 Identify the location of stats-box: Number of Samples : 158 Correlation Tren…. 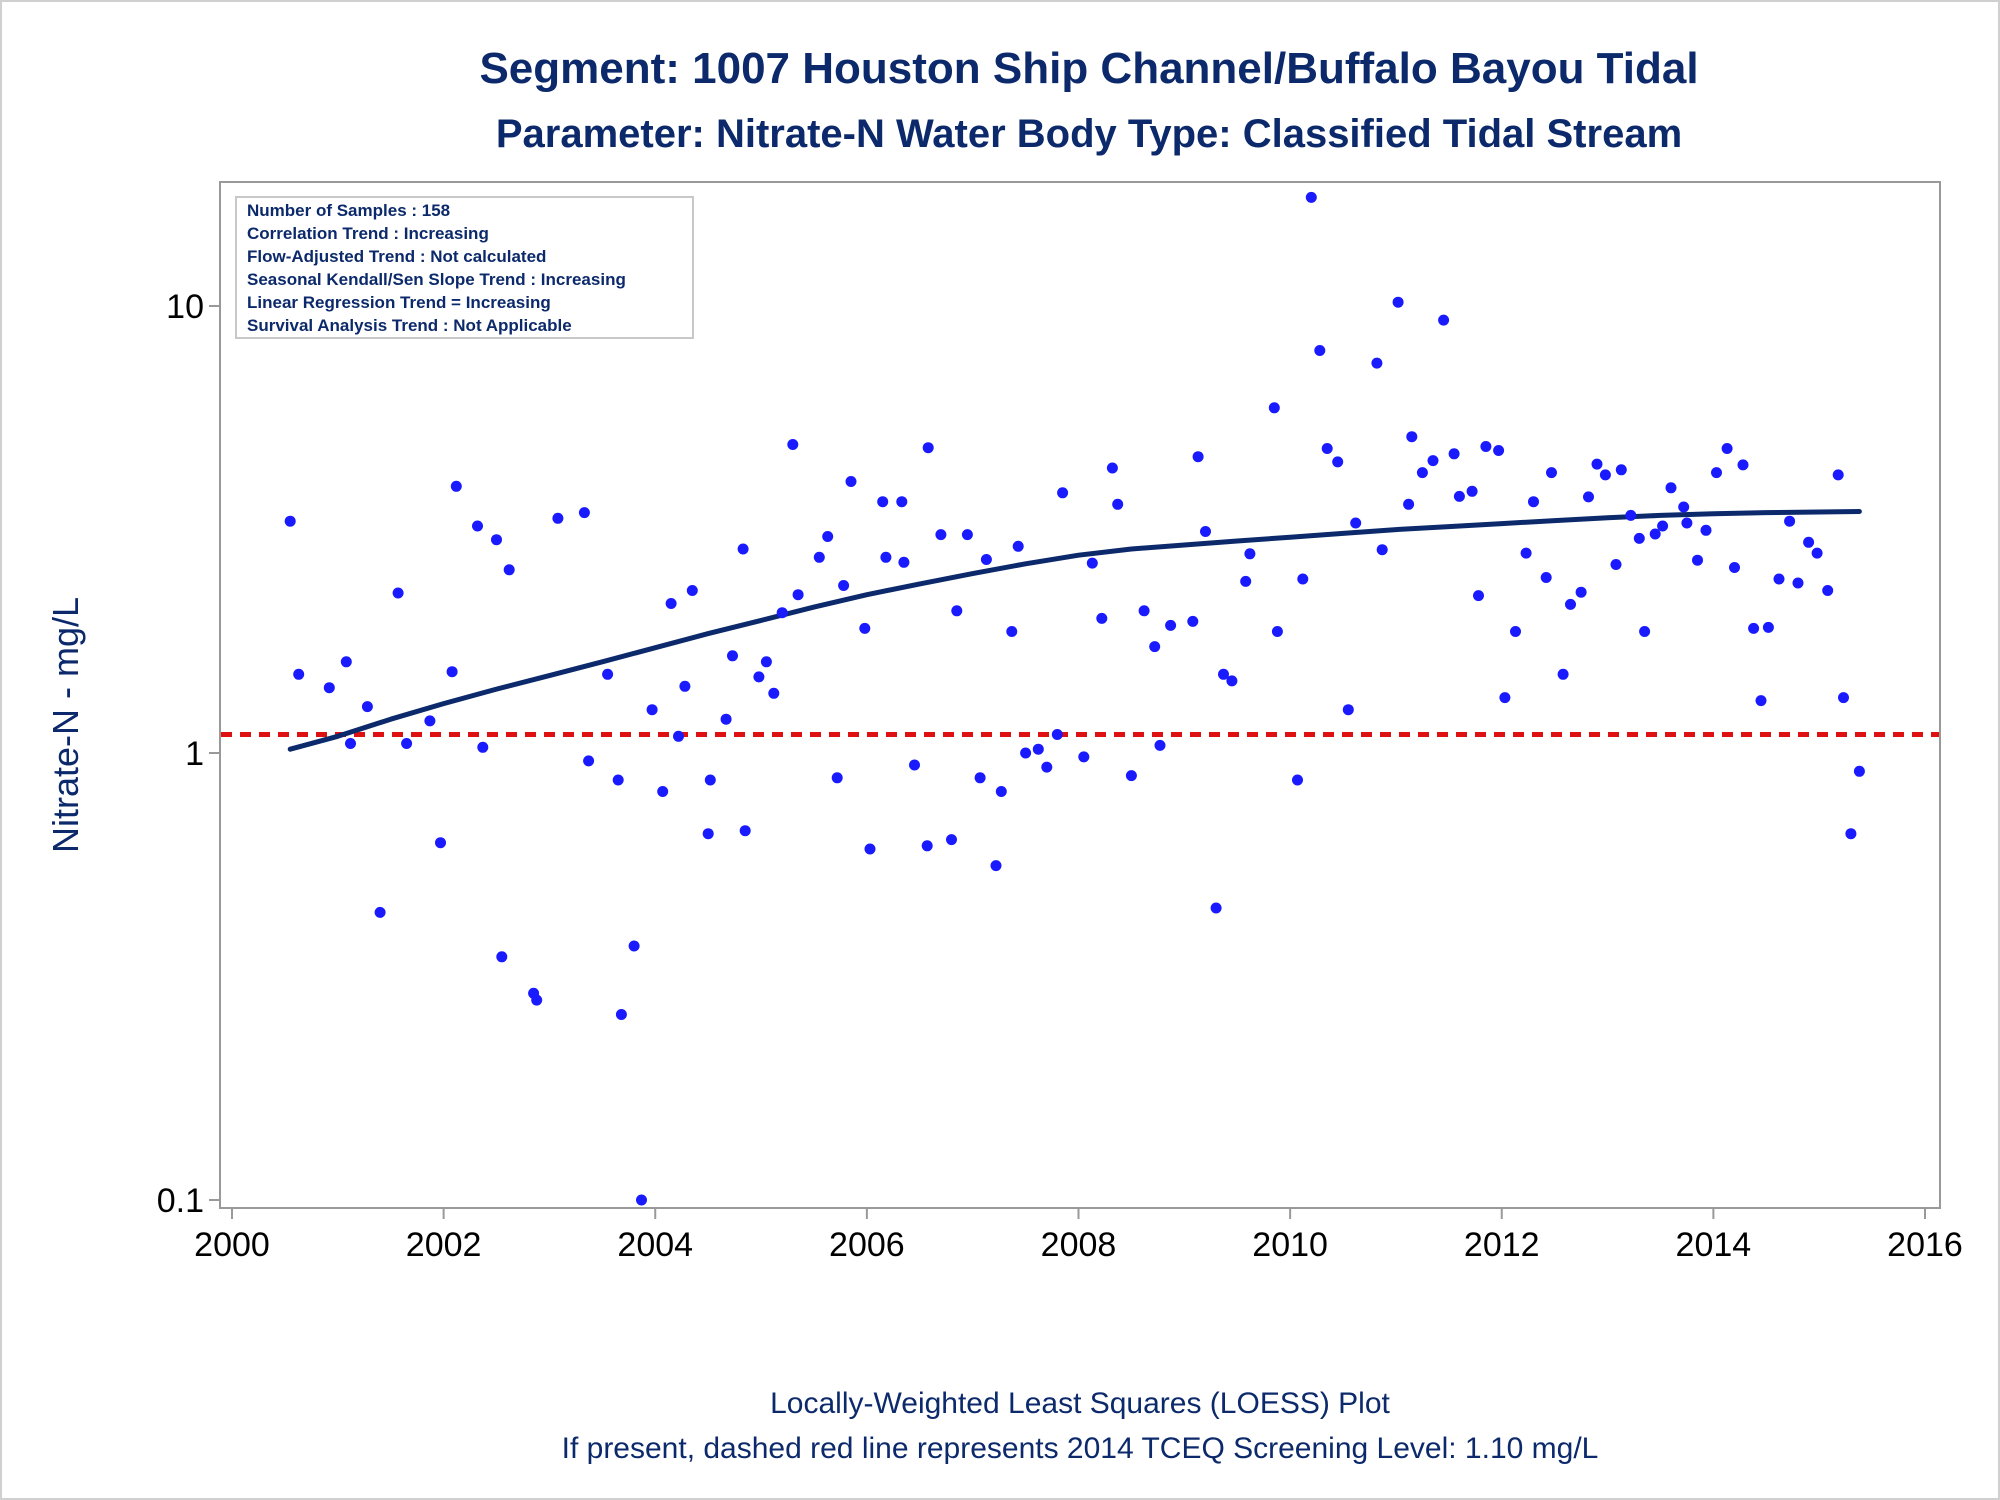
(464, 267).